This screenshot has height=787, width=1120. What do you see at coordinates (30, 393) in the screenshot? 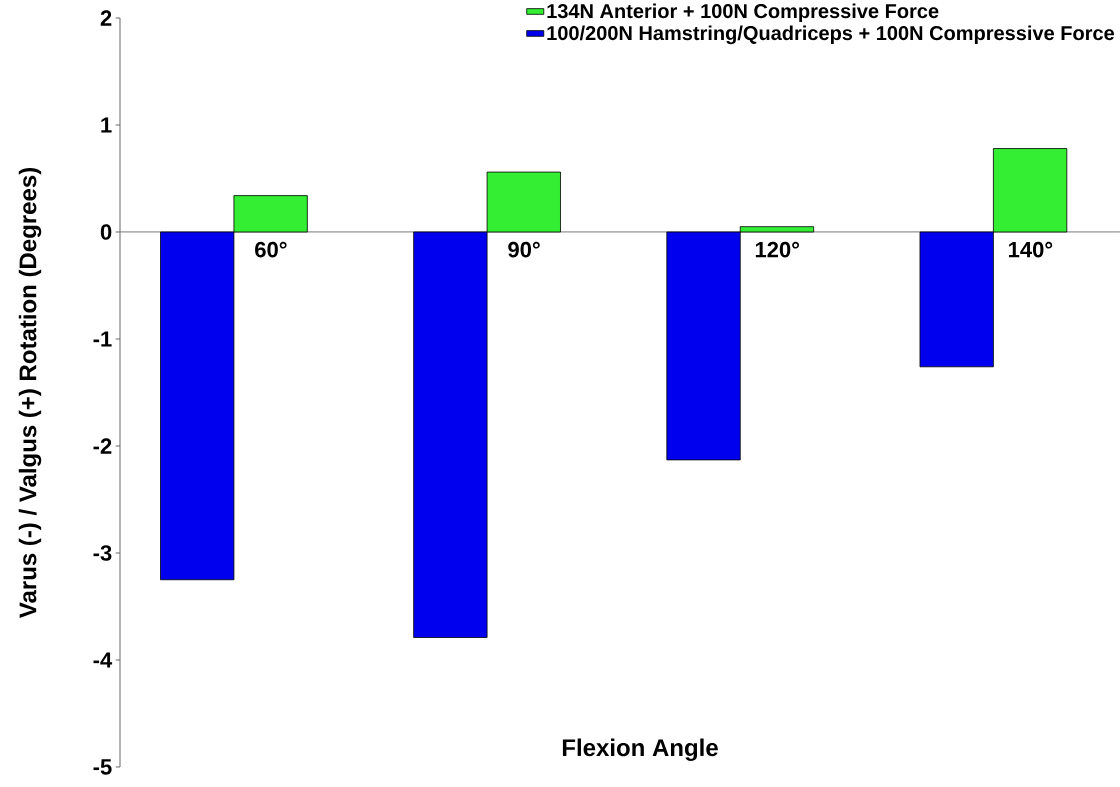
I see `y-axis-title: Varus (-) / Valgus (+) Rotation (Degrees)` at bounding box center [30, 393].